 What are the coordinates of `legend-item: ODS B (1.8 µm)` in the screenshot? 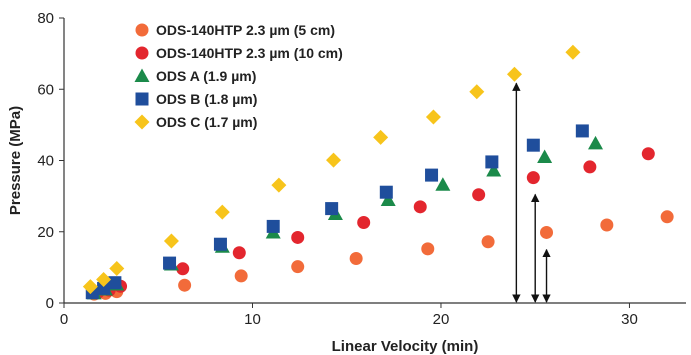 It's located at (196, 99).